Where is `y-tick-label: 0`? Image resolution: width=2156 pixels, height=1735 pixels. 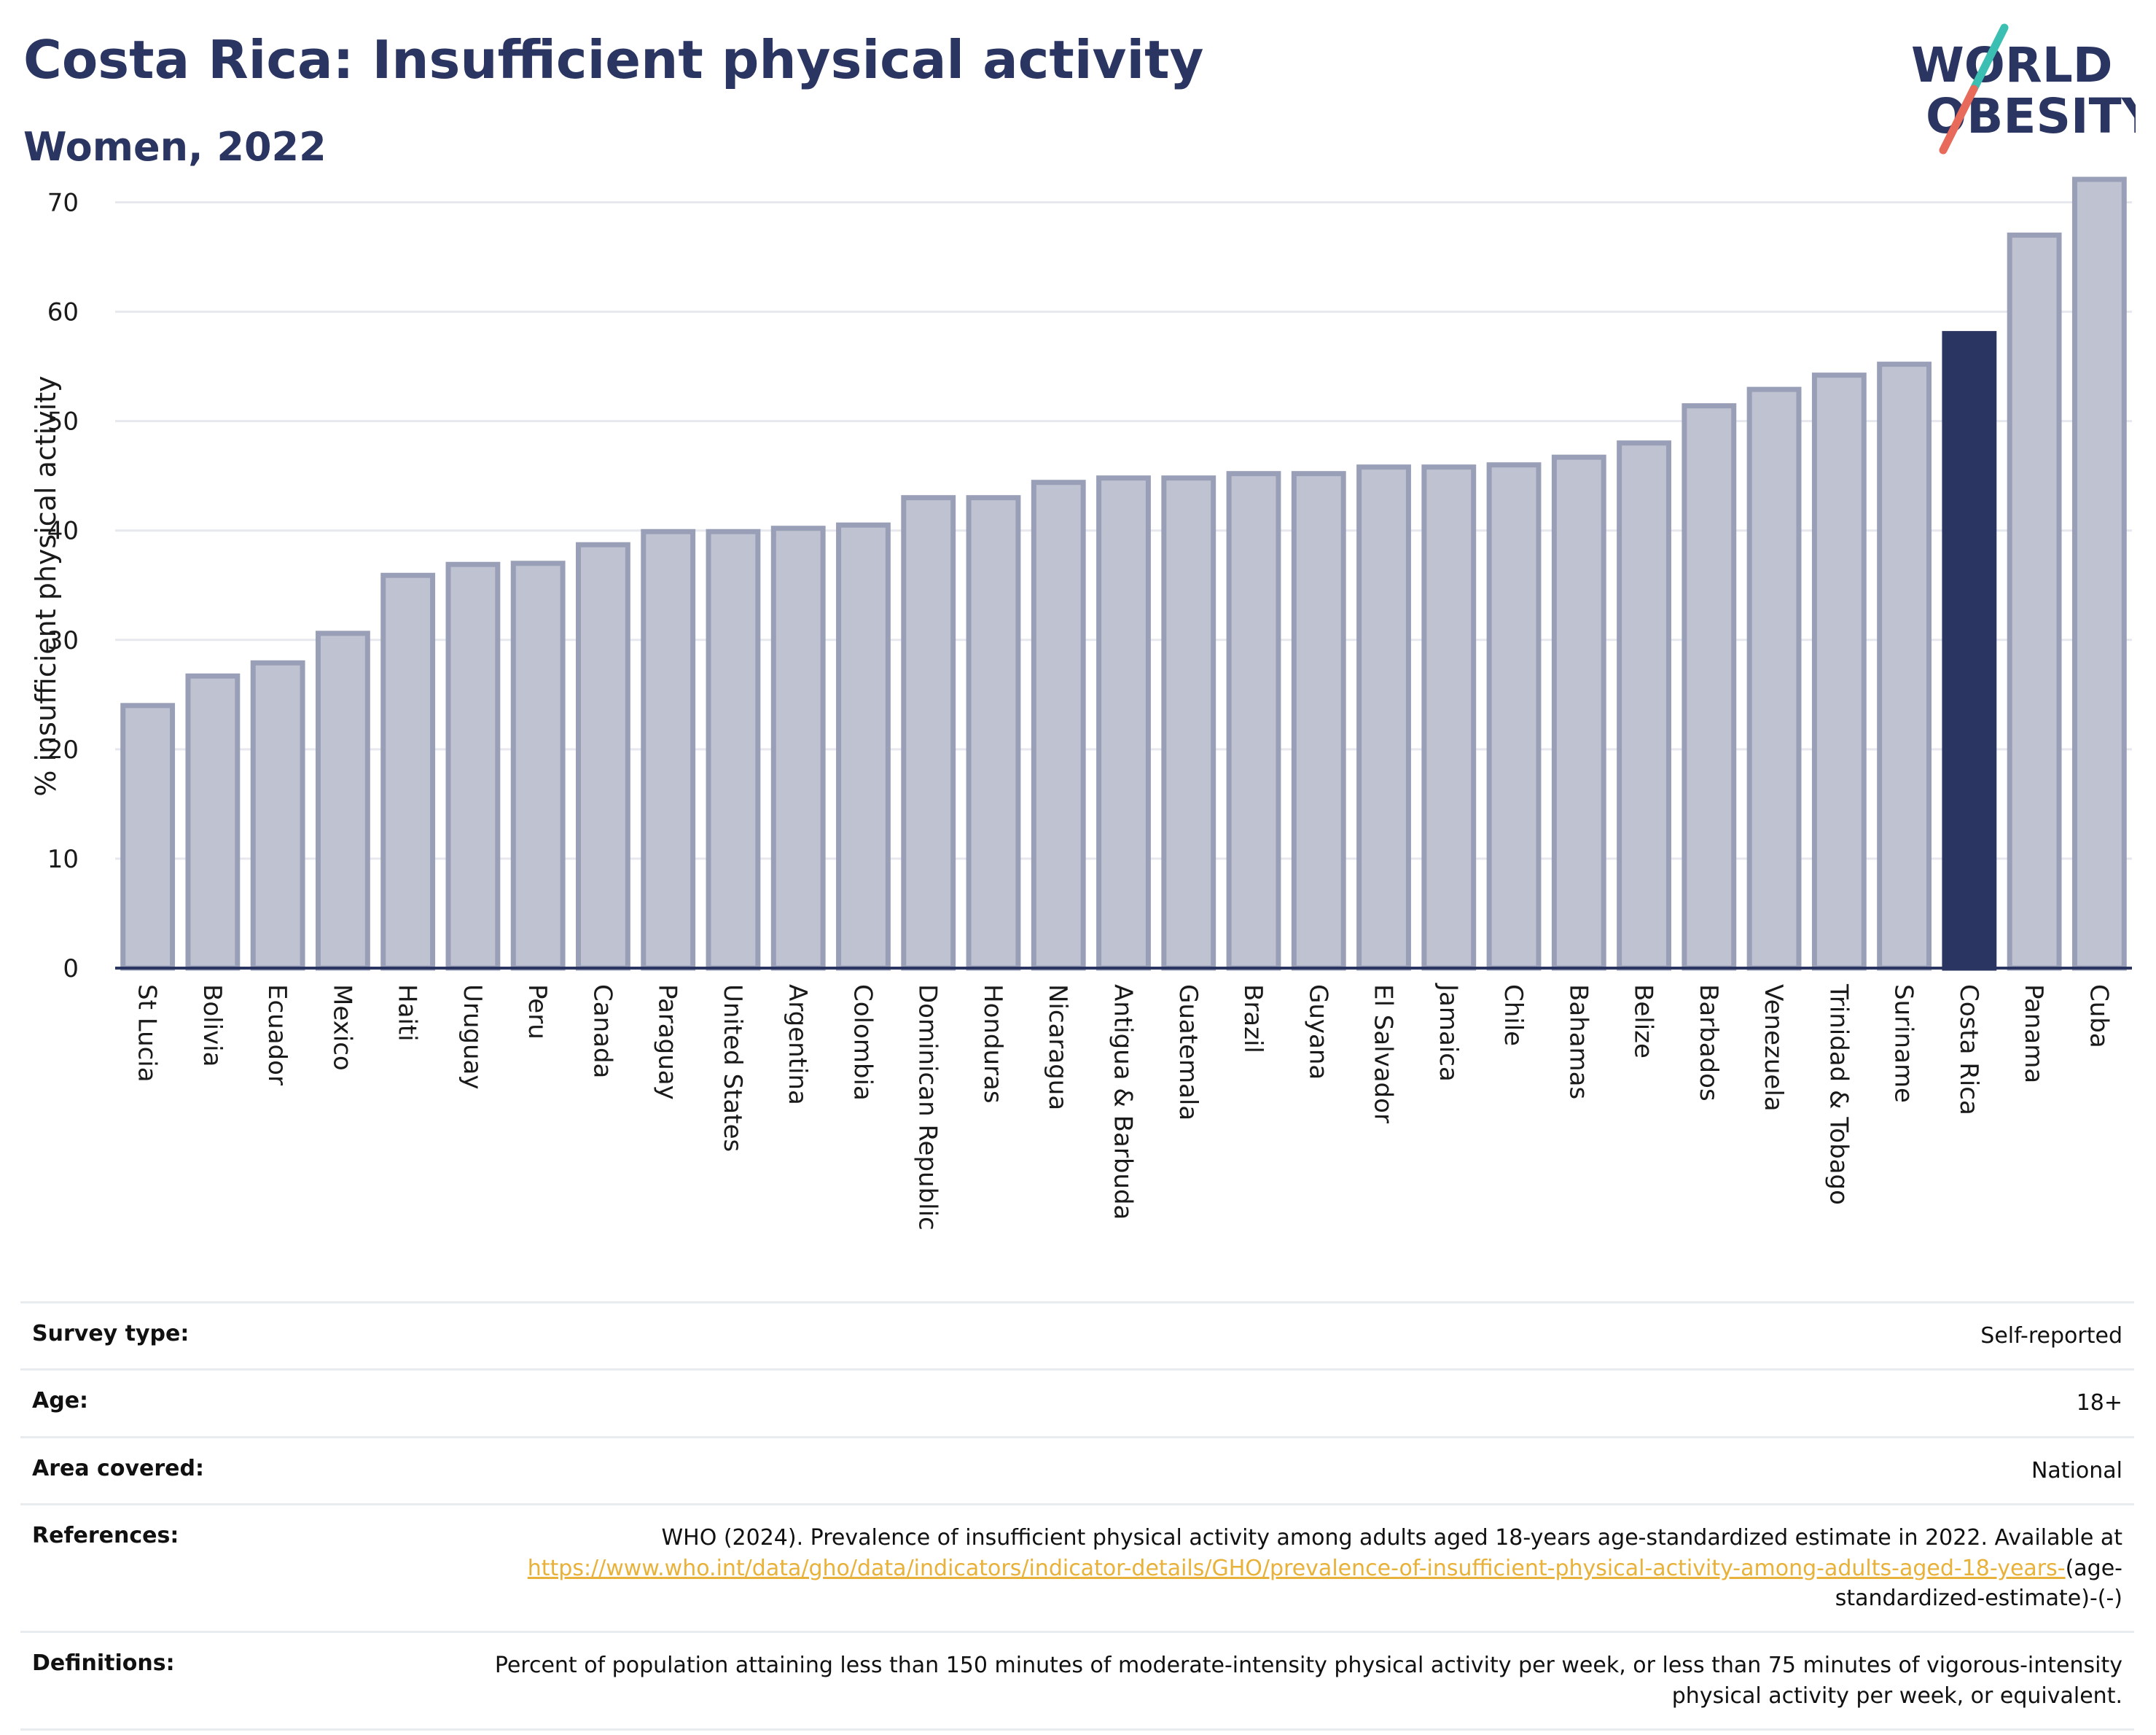
y-tick-label: 0 is located at coordinates (71, 968).